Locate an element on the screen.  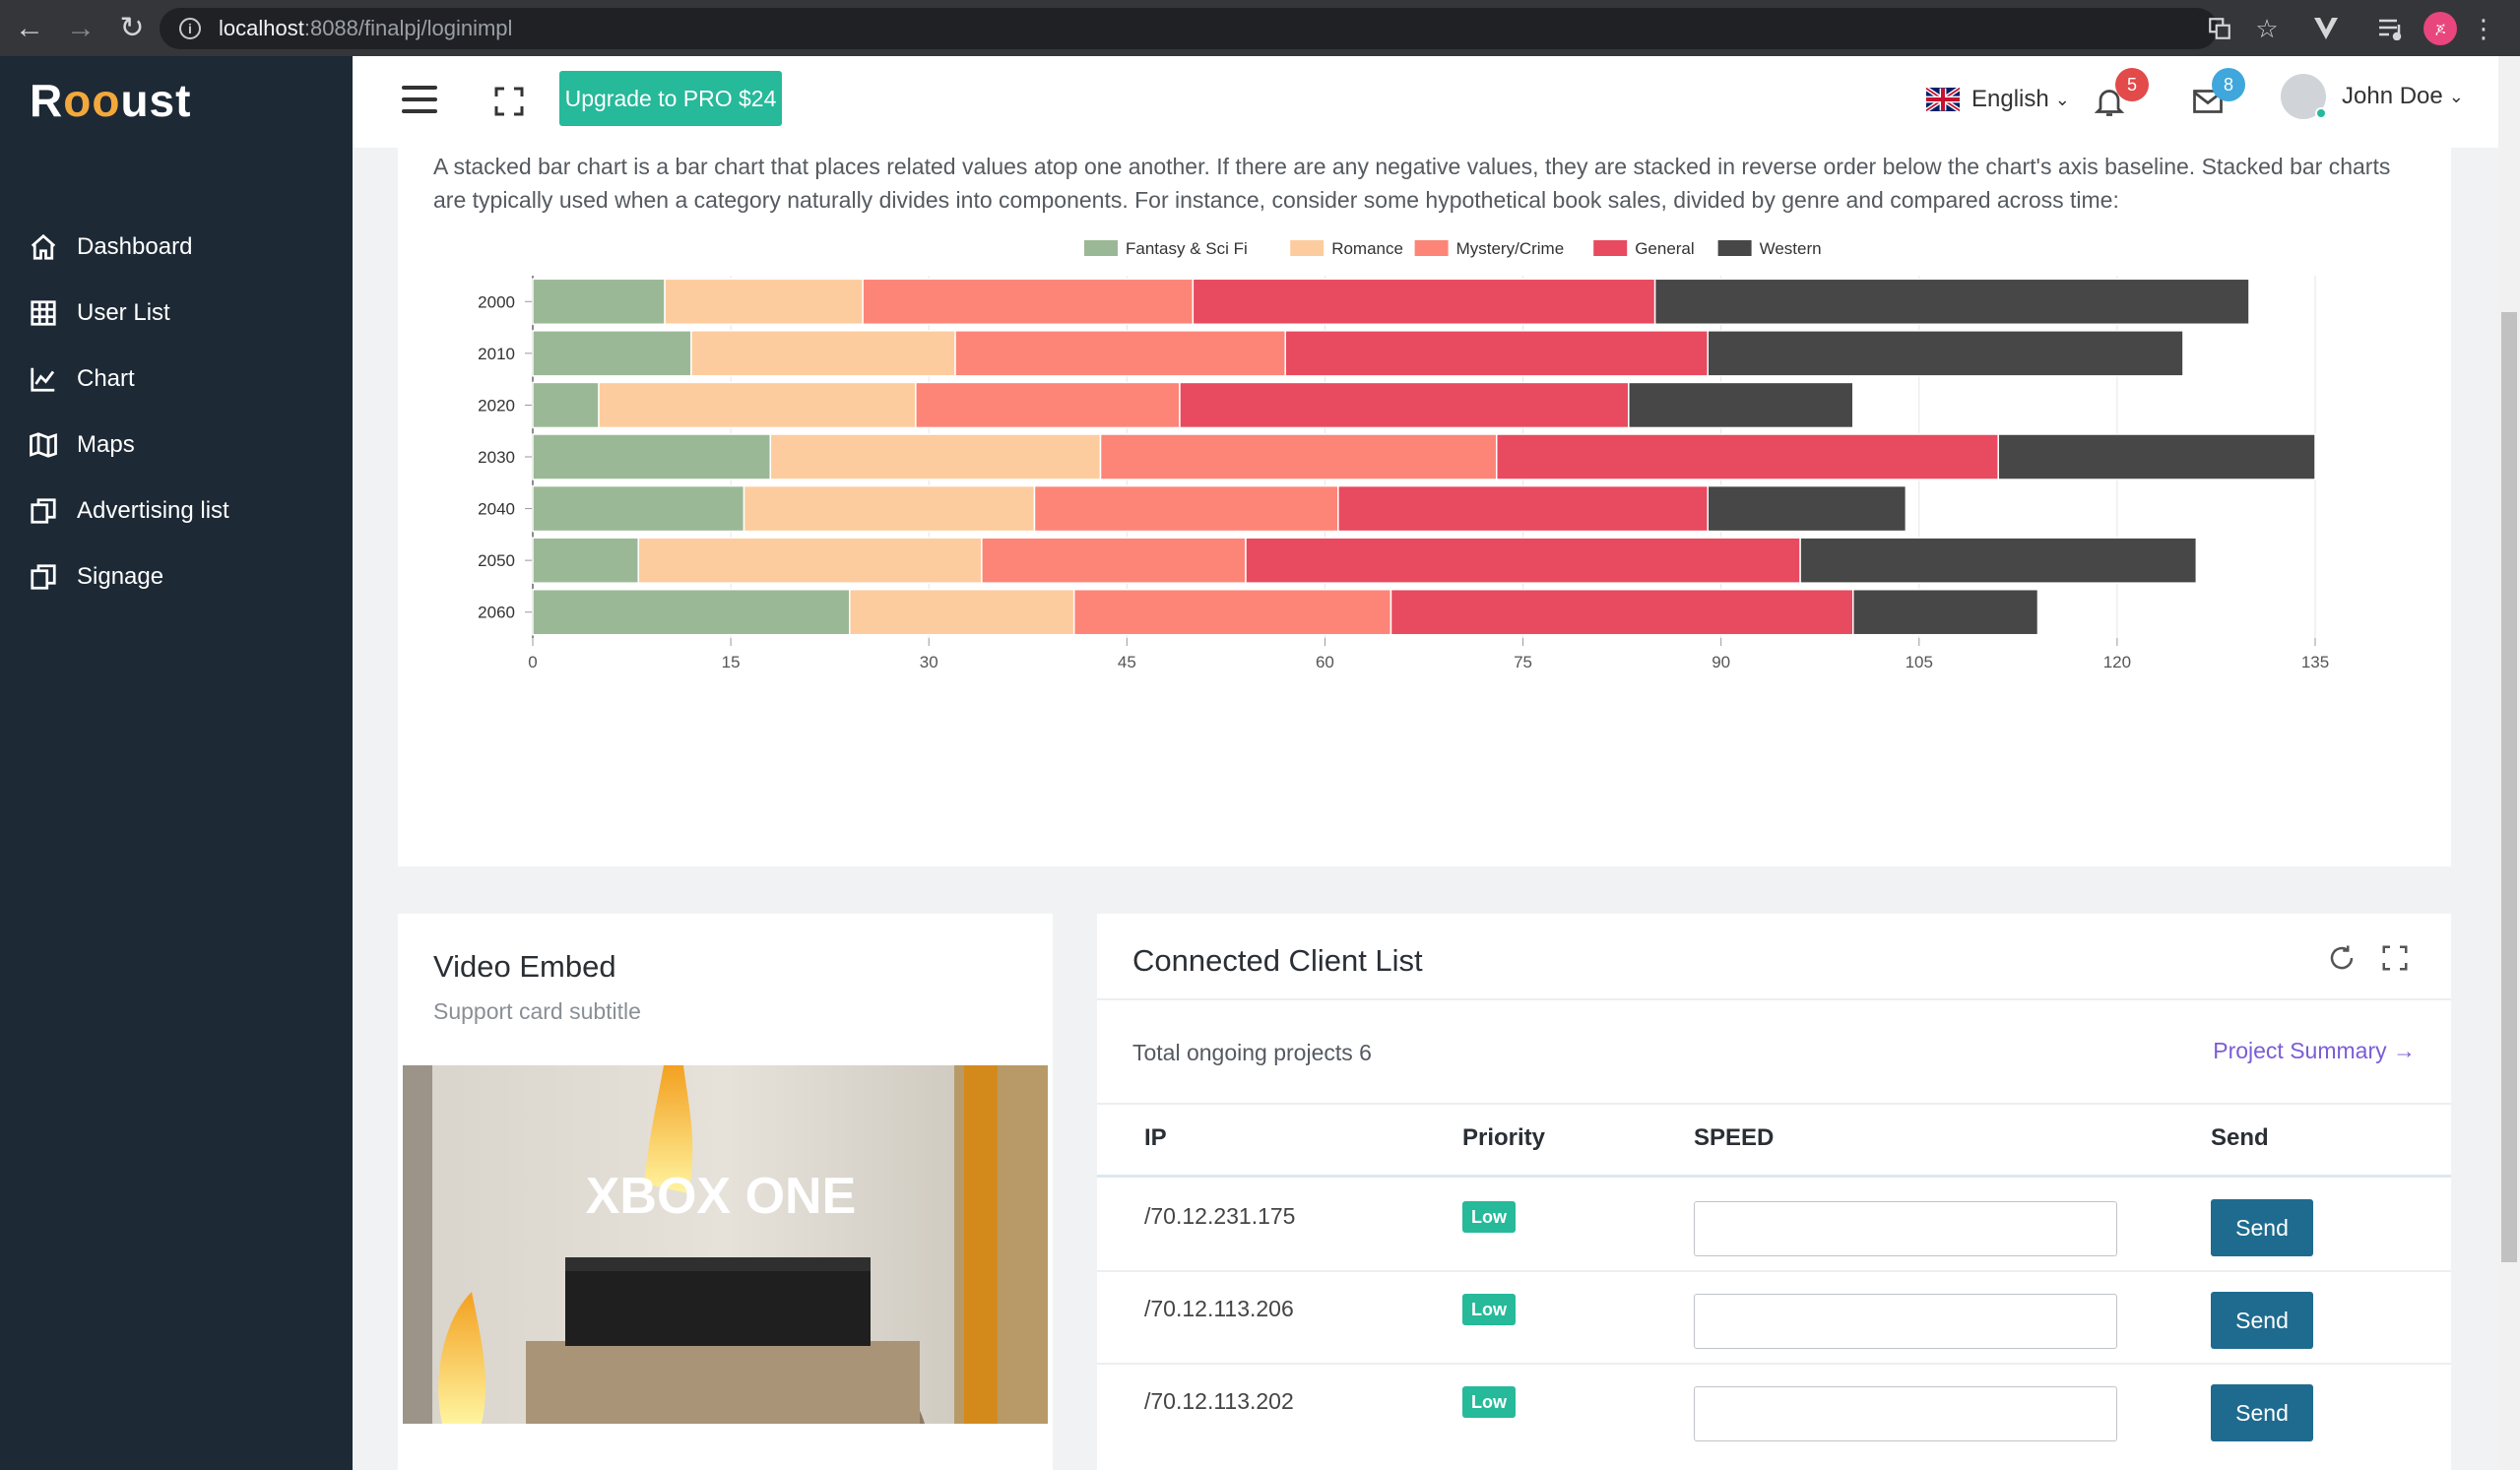
table-row: /70.12.231.175 Low Send is located at coordinates (1774, 1224).